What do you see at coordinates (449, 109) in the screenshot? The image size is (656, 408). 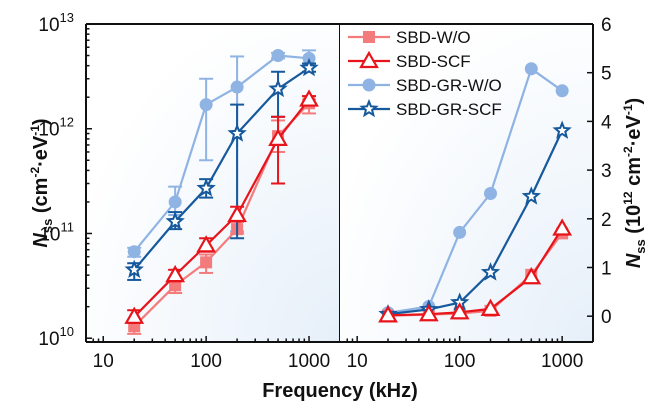 I see `legend-label: SBD-GR-SCF` at bounding box center [449, 109].